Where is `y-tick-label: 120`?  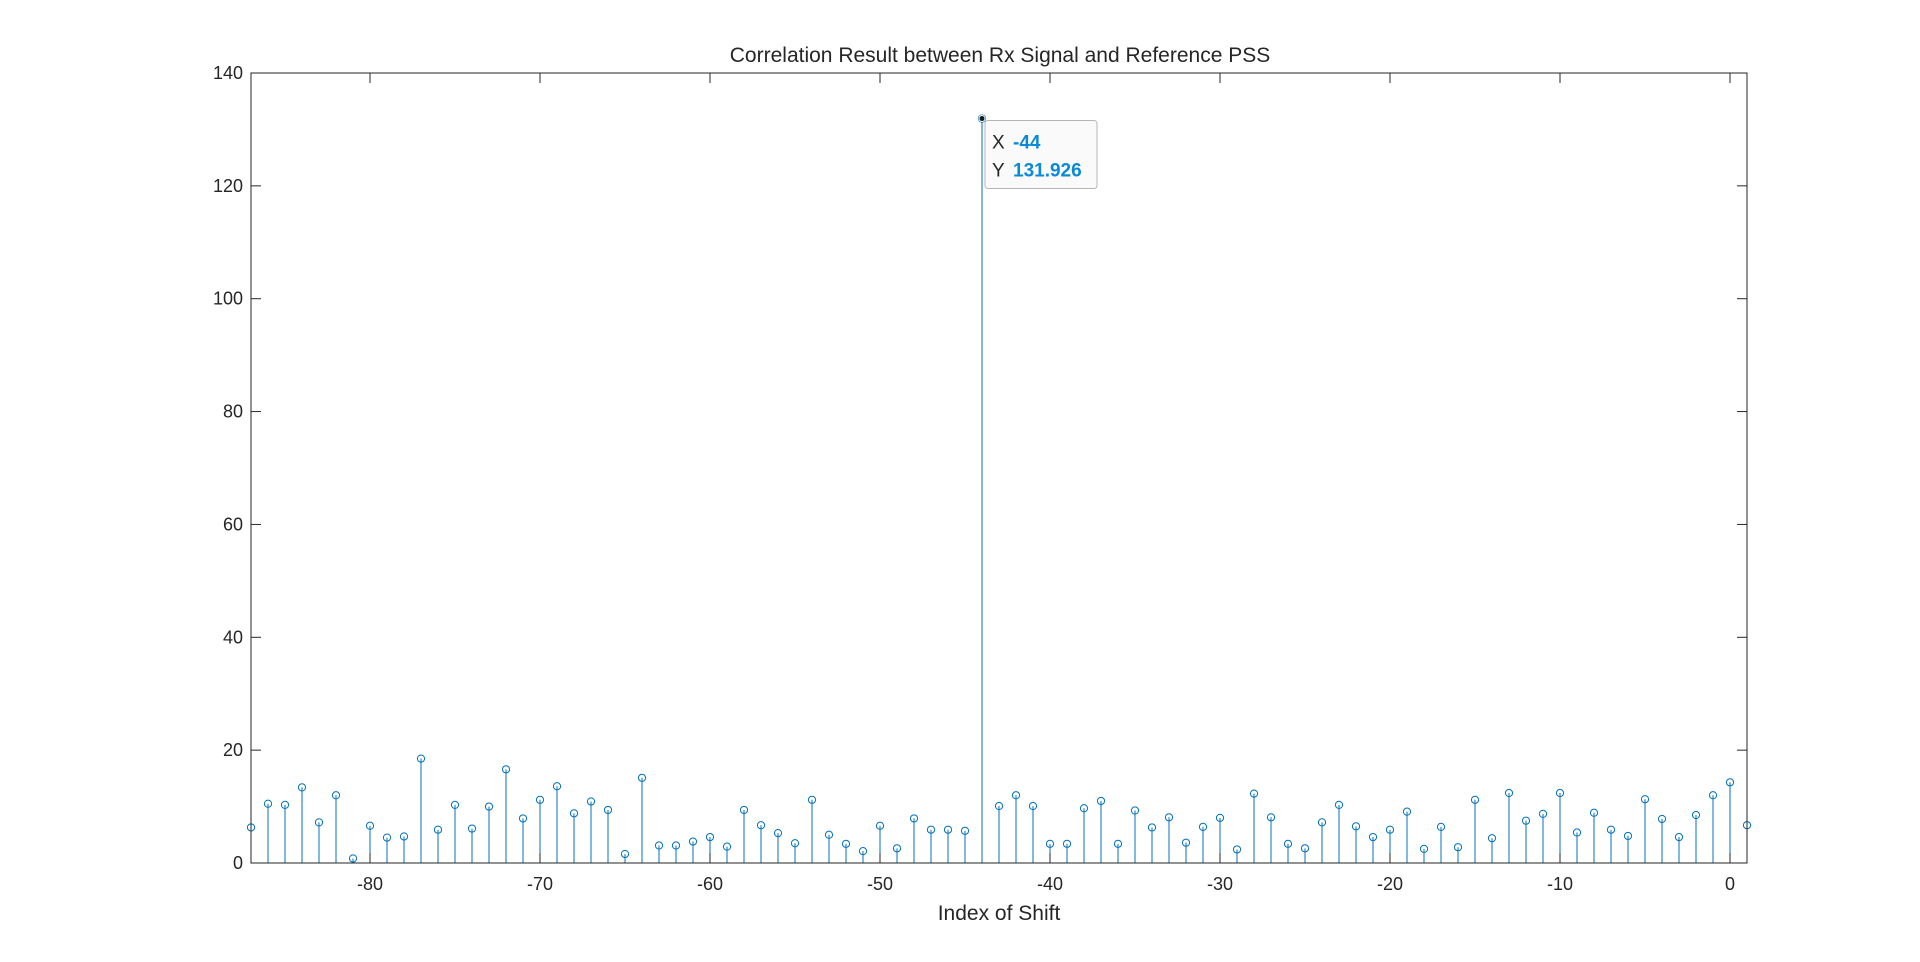
y-tick-label: 120 is located at coordinates (228, 186).